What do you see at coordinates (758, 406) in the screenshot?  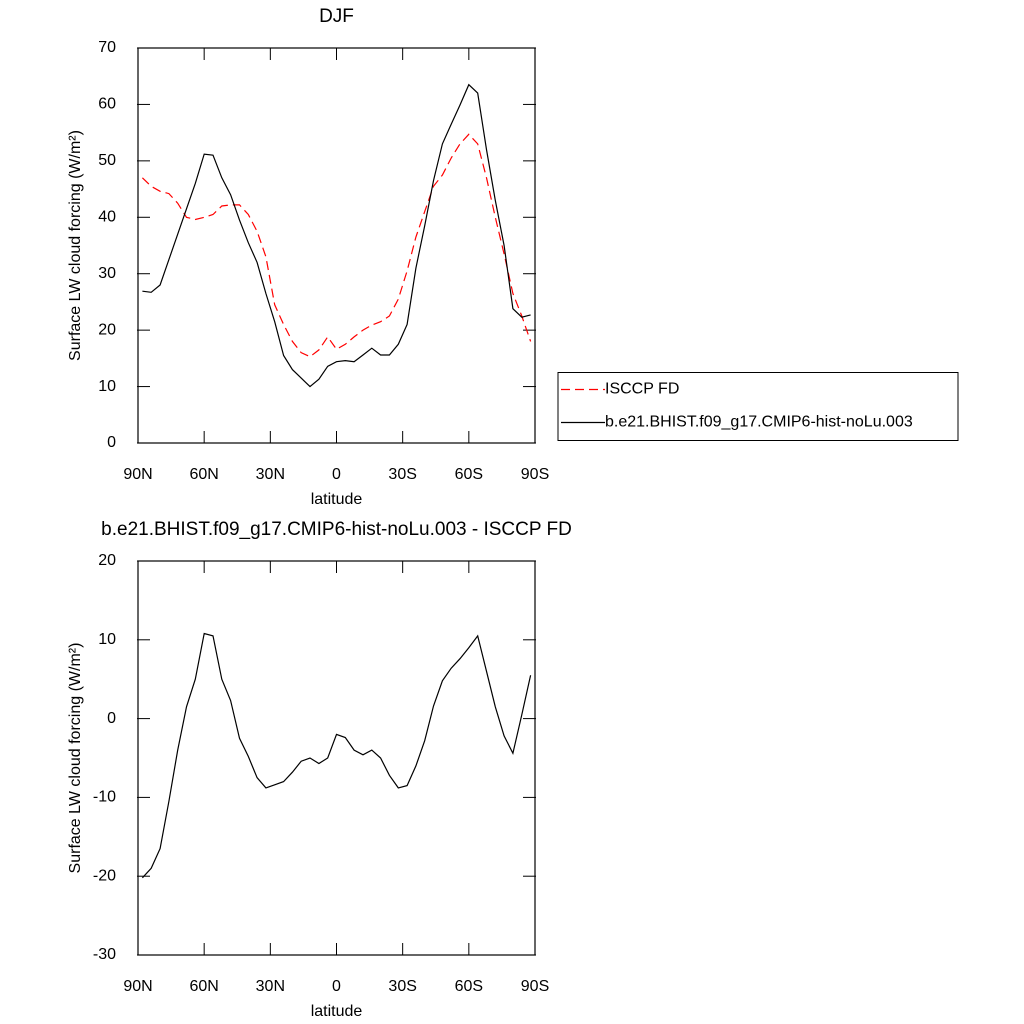 I see `legend-box` at bounding box center [758, 406].